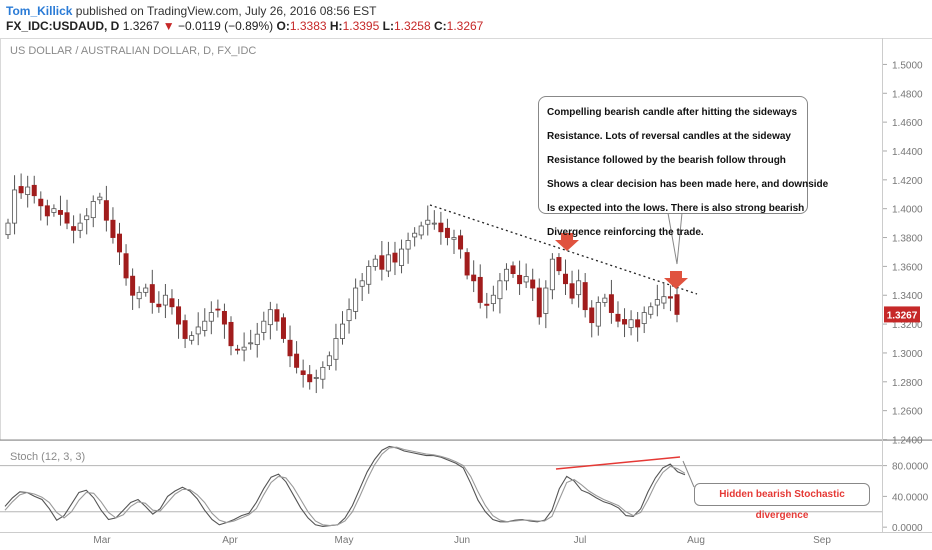 This screenshot has height=550, width=932. I want to click on stoch-k-line, so click(345, 486).